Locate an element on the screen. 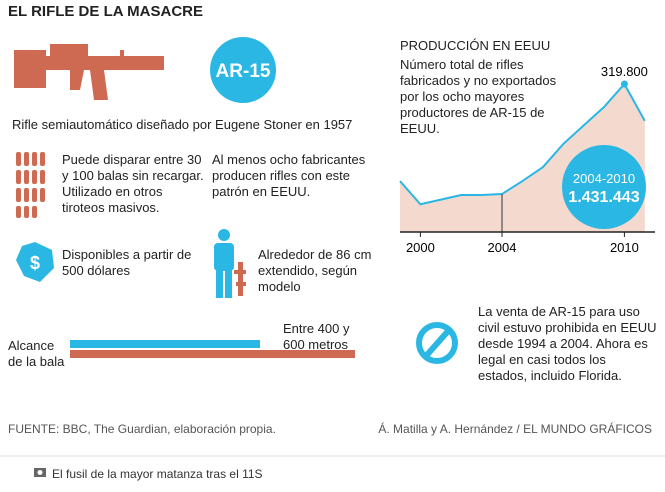 The image size is (665, 492). range-label: Alcance de la bala is located at coordinates (36, 353).